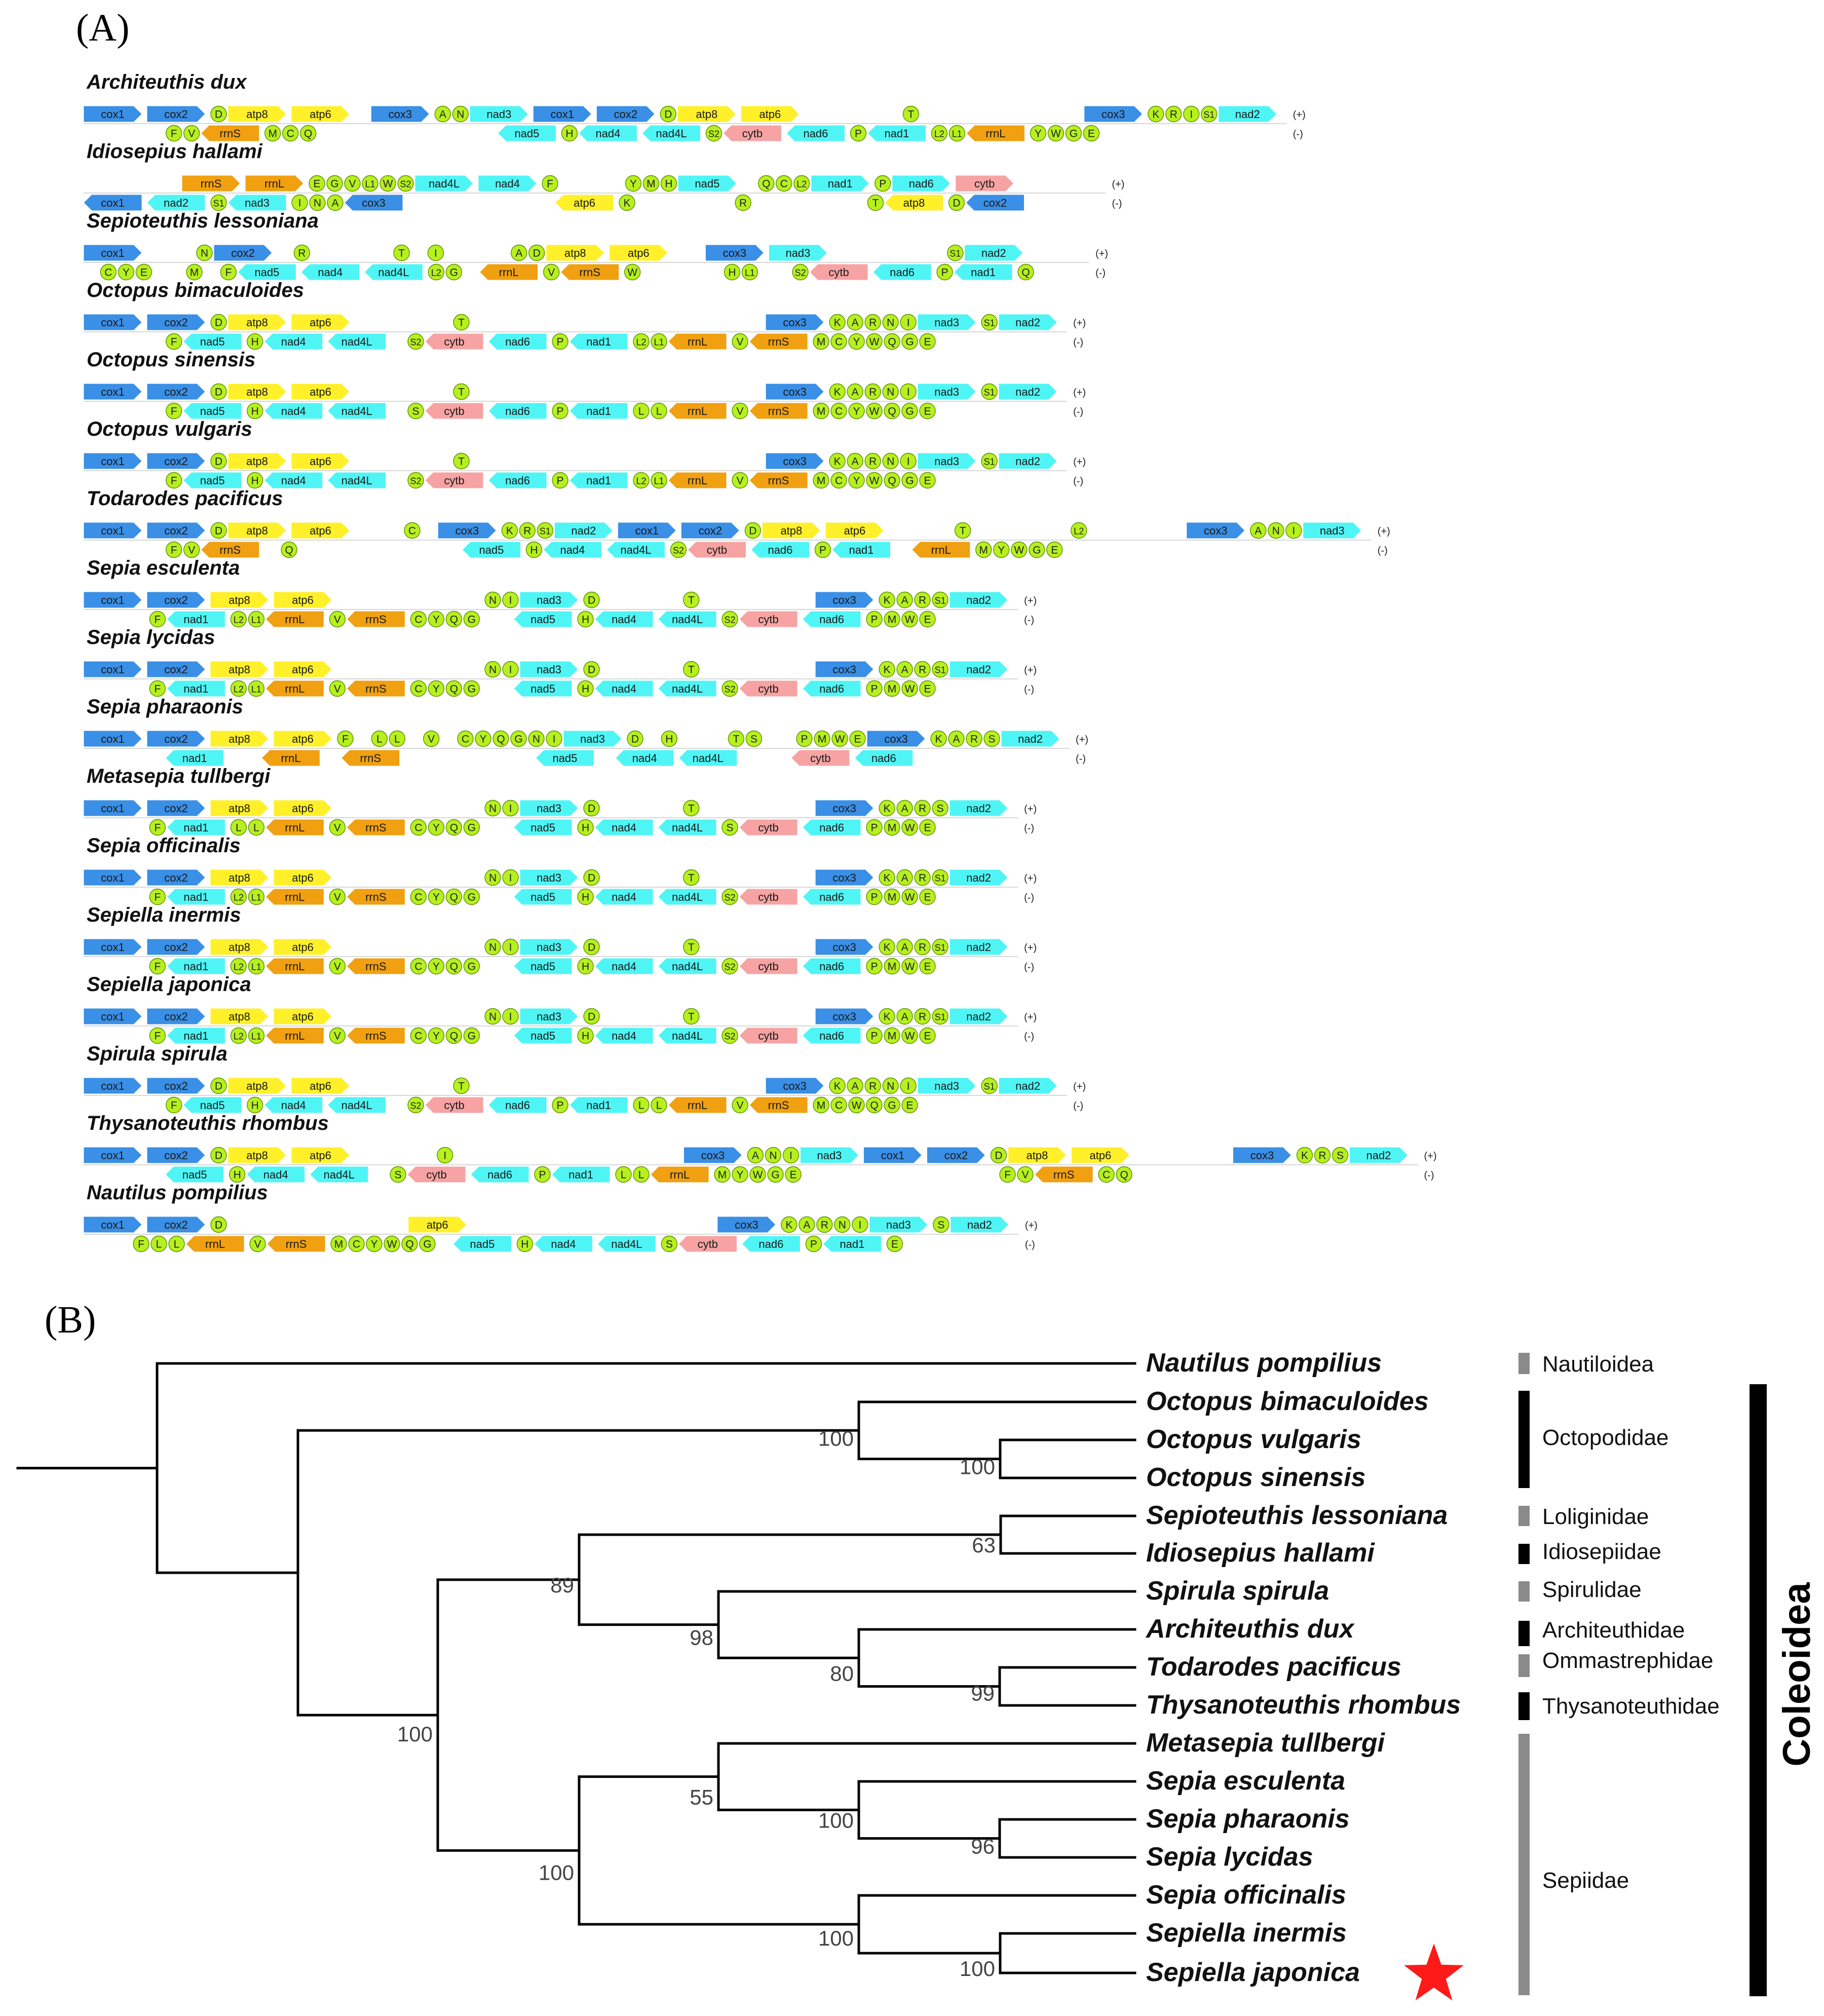 Image resolution: width=1824 pixels, height=2016 pixels. Describe the element at coordinates (436, 273) in the screenshot. I see `trna-label: L2` at that location.